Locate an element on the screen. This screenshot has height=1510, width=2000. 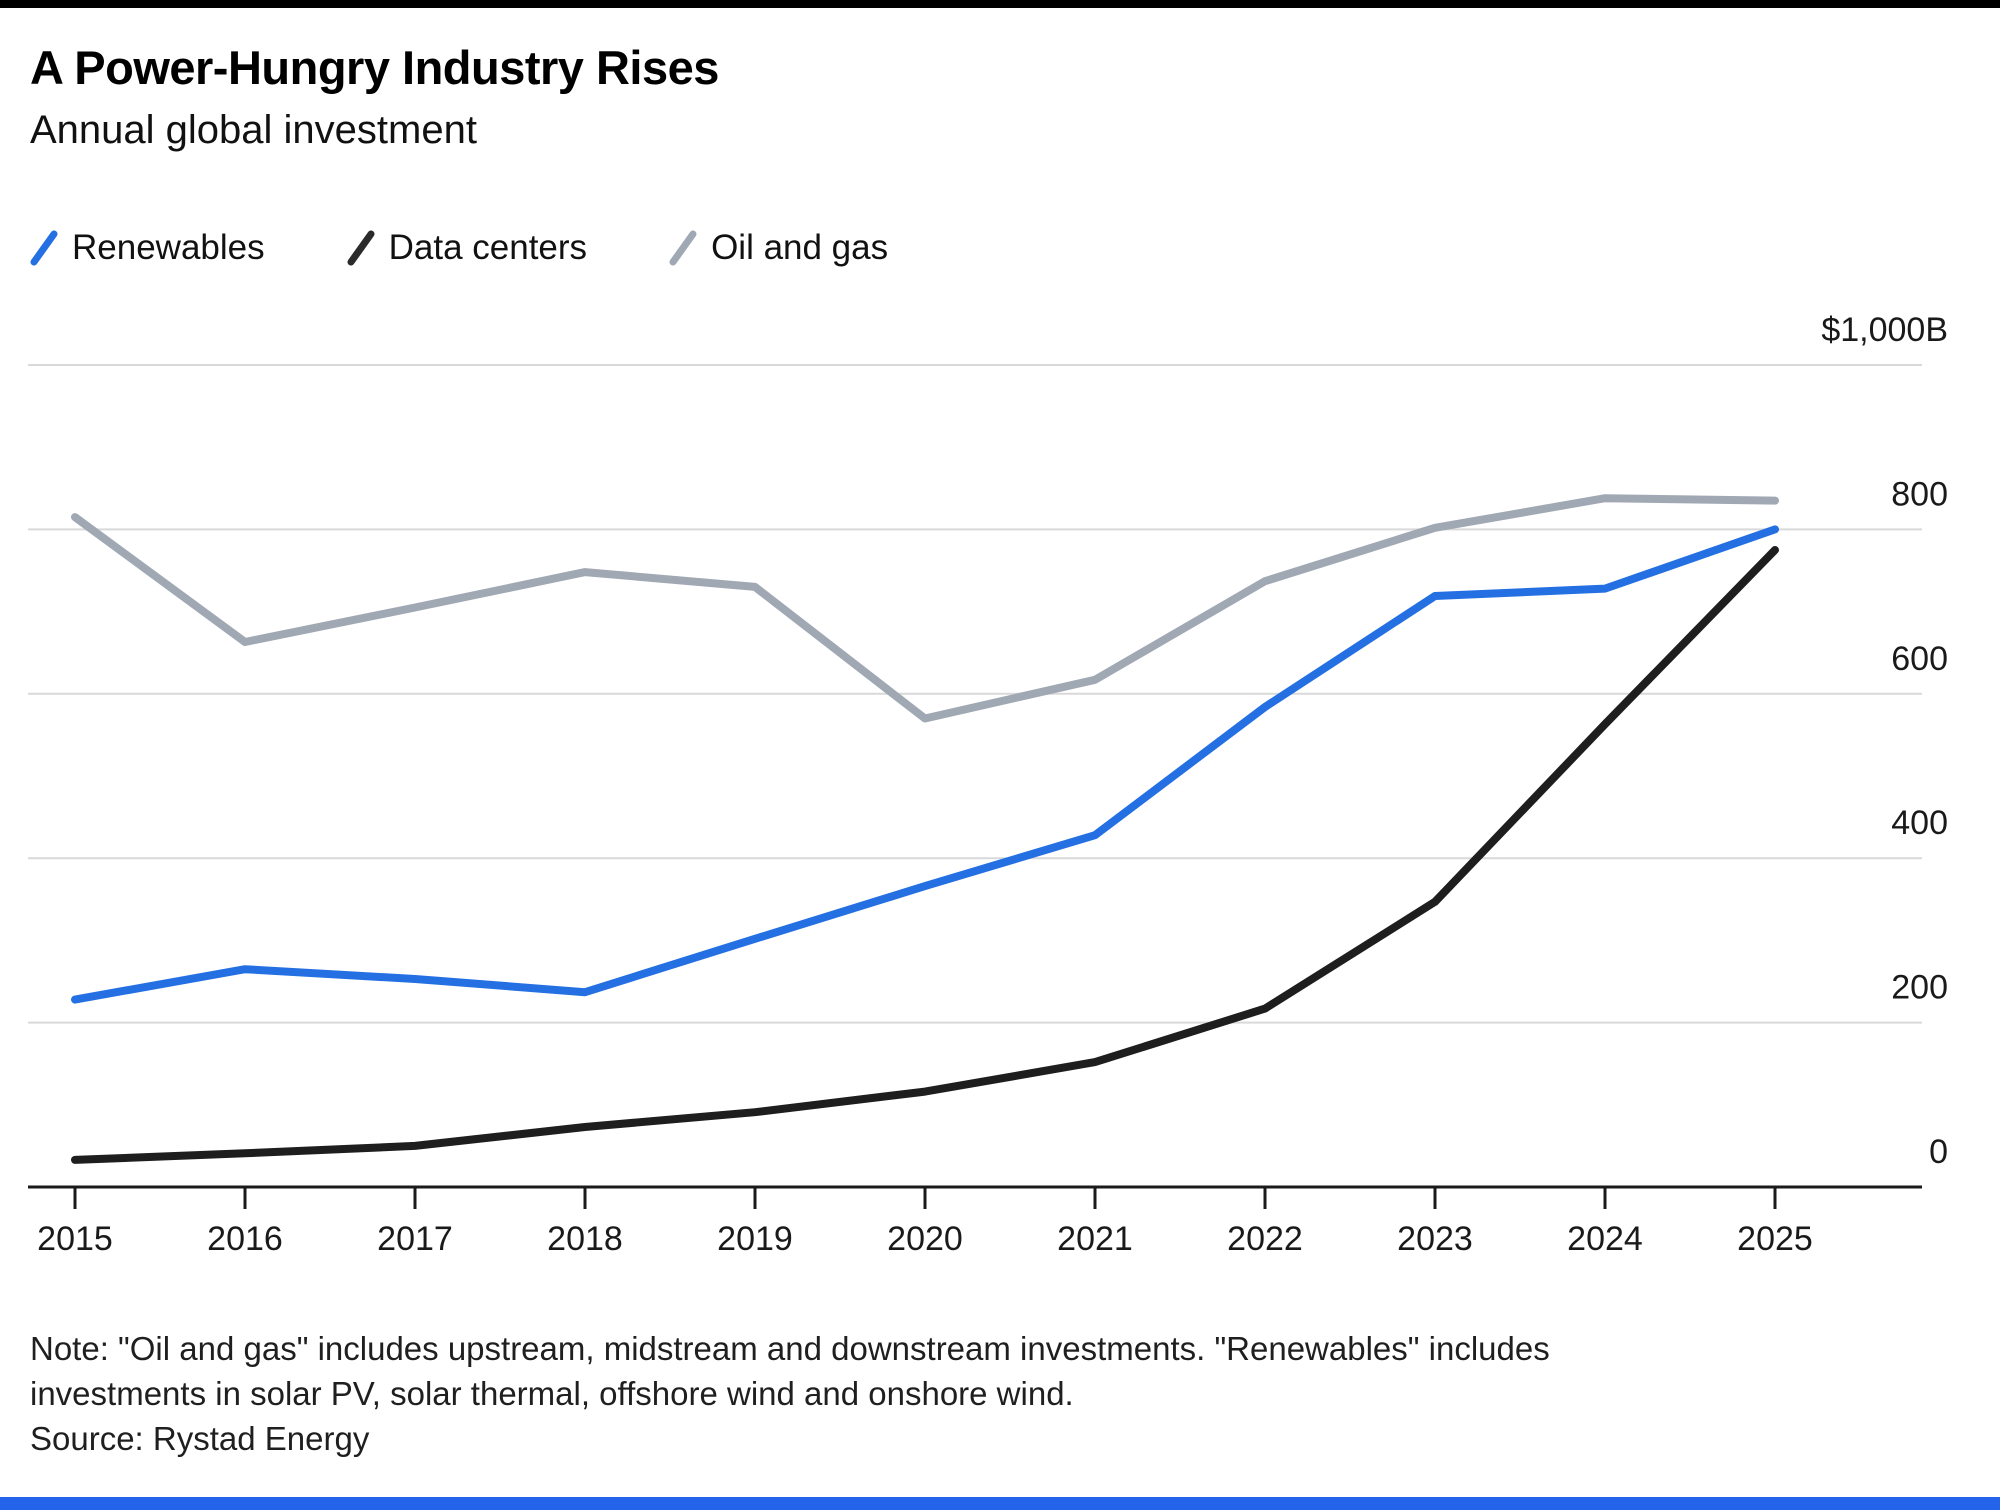
top-accent-bar is located at coordinates (1000, 4).